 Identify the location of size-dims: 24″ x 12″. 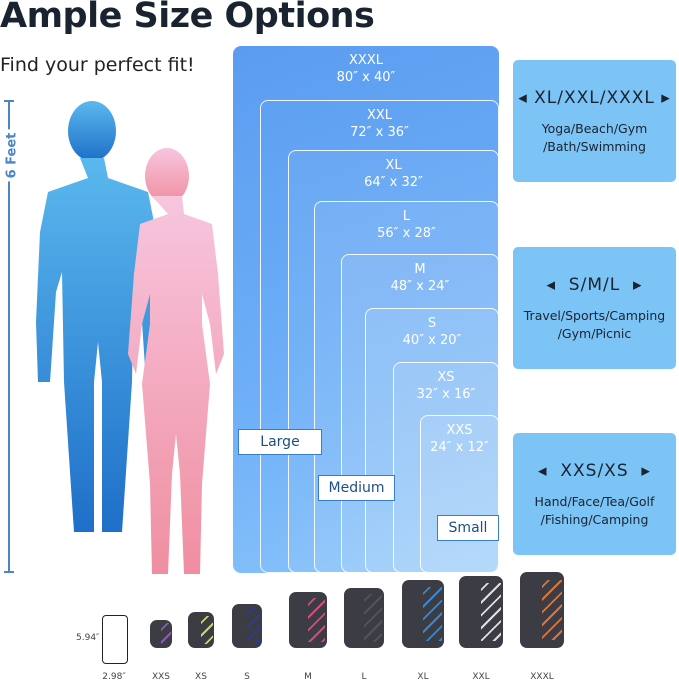
(459, 447).